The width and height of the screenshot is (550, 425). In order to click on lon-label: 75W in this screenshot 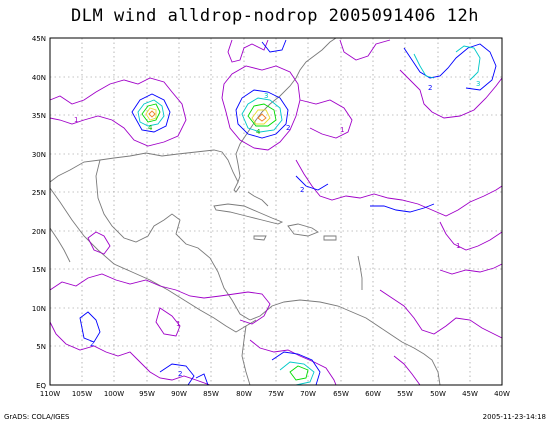, I will do `click(276, 394)`.